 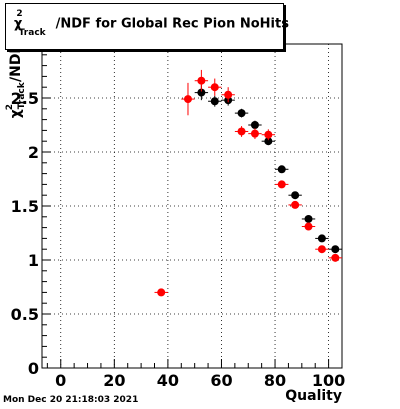 I want to click on y-tick-label: 1.5, so click(x=25, y=206).